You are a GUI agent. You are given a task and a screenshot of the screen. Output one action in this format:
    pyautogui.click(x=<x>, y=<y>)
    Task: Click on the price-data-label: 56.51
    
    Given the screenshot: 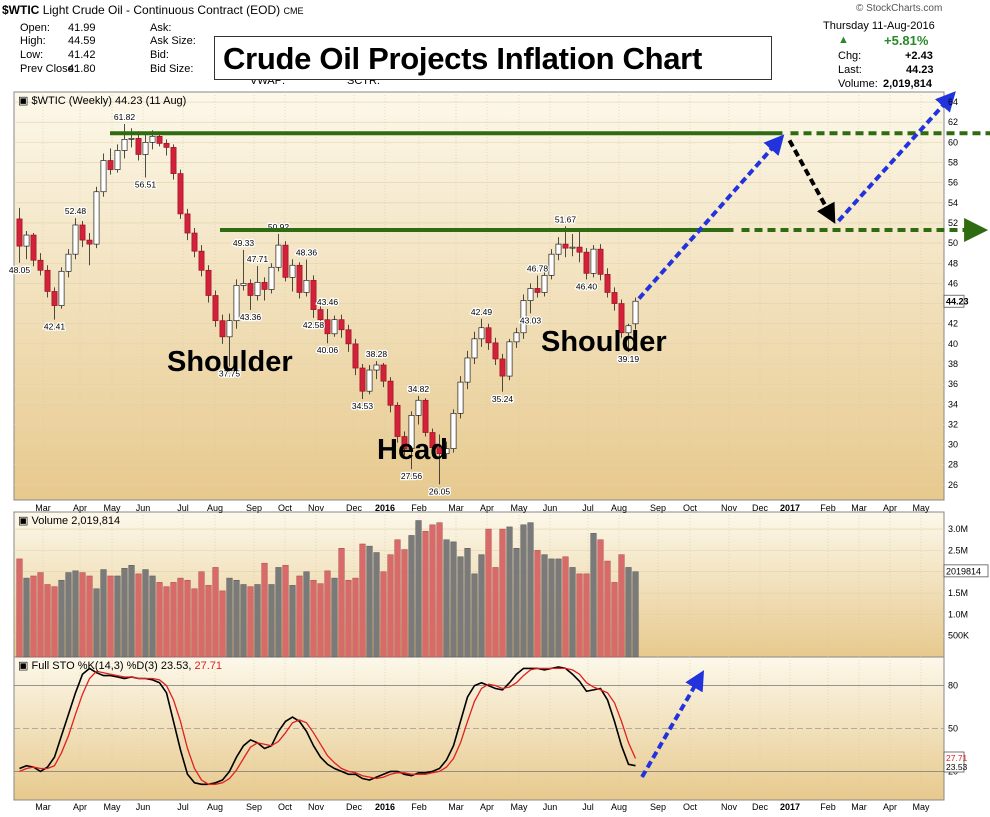 What is the action you would take?
    pyautogui.click(x=146, y=185)
    